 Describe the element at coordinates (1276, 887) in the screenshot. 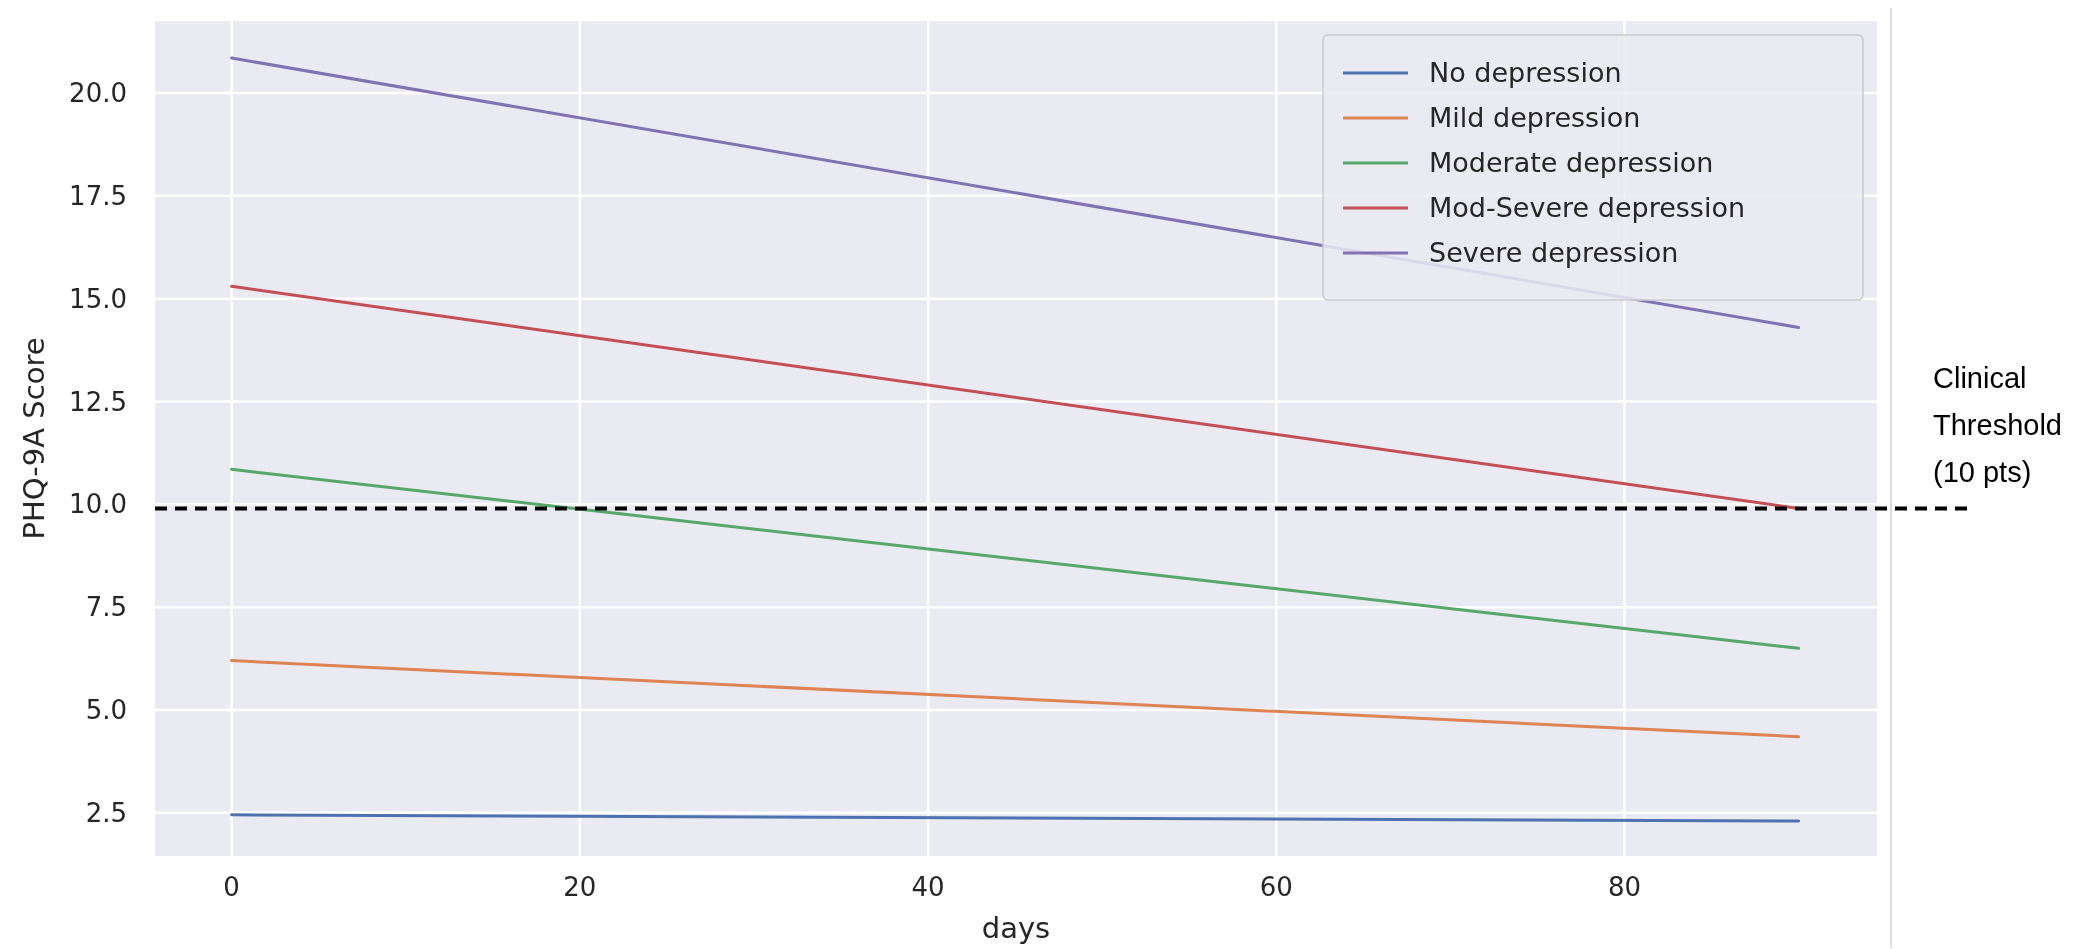

I see `x-tick-label: 60` at that location.